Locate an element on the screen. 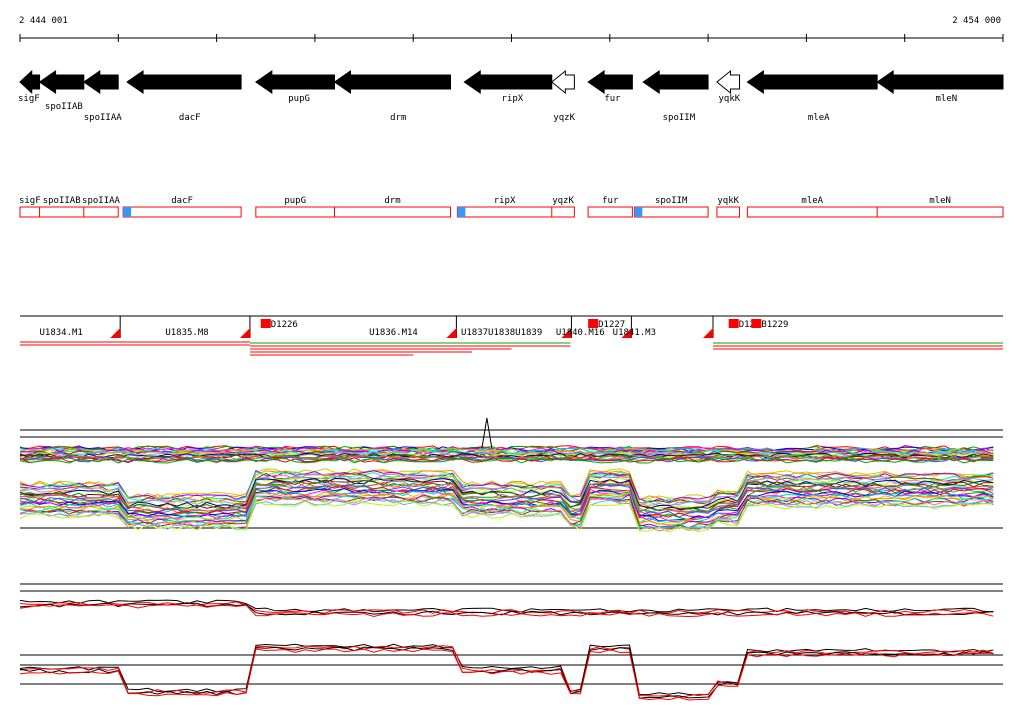 This screenshot has width=1024, height=718. transcript-label: U1835.M8 is located at coordinates (186, 333).